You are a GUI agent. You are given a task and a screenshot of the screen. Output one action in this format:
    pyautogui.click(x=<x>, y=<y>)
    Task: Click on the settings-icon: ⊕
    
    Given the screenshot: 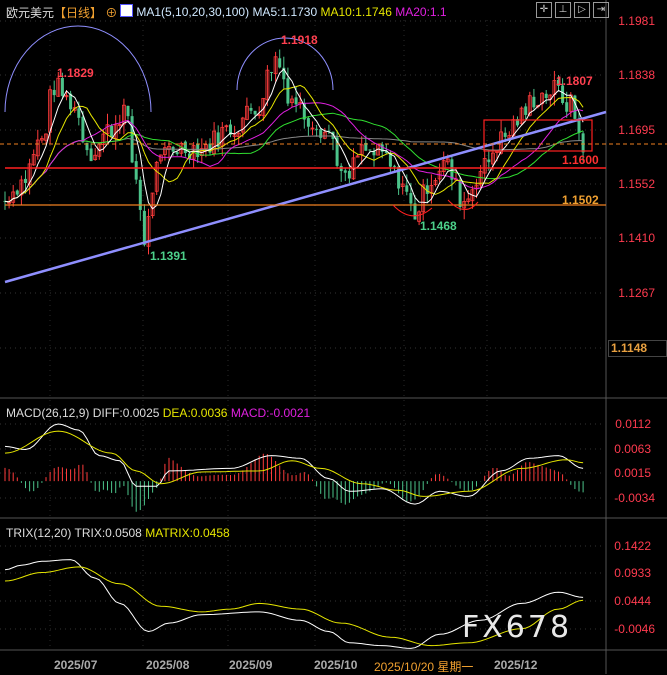 What is the action you would take?
    pyautogui.click(x=111, y=13)
    